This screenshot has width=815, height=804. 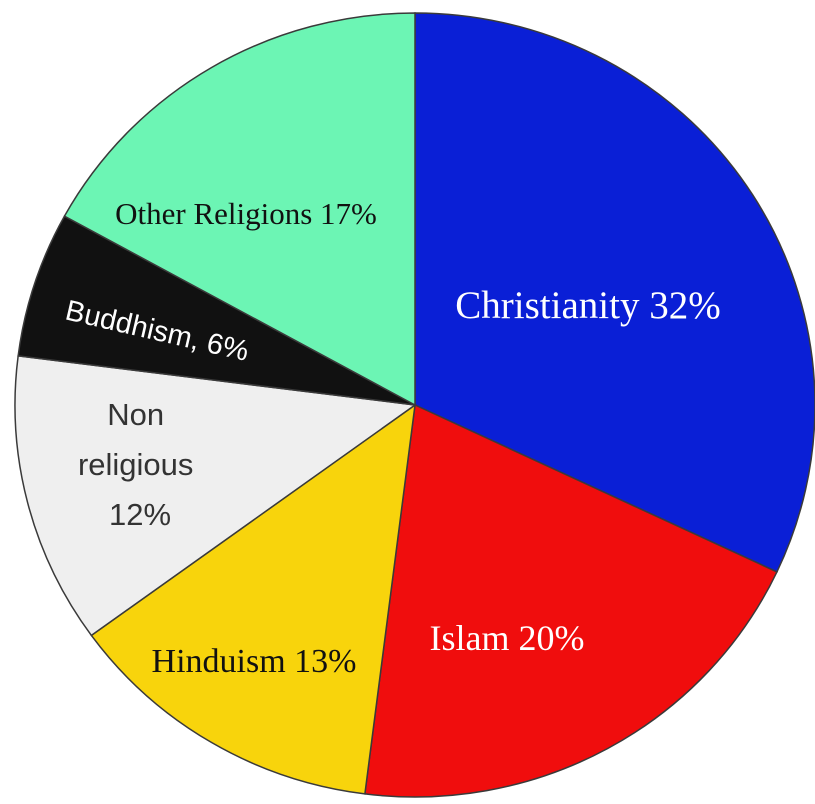 I want to click on other-religions-label: Other Religions 17%, so click(x=246, y=213).